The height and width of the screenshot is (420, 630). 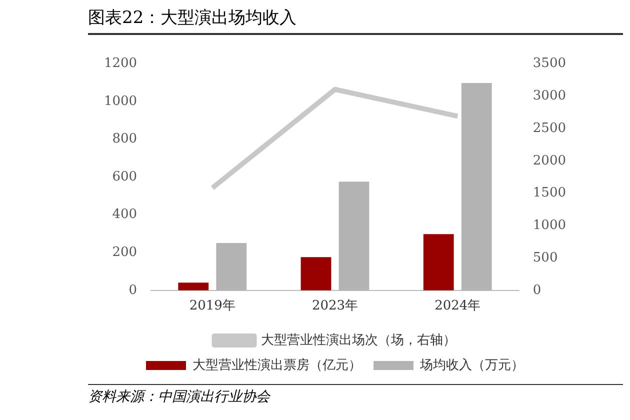 I want to click on legend-label: 大型营业性演出票房（亿元）, so click(x=277, y=364).